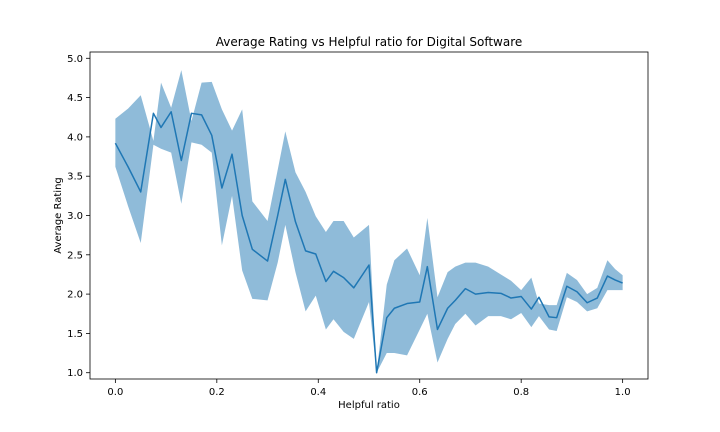  Describe the element at coordinates (369, 388) in the screenshot. I see `x-ticks: 0.0 0.2 0.4 0.6 0.8 1.0` at that location.